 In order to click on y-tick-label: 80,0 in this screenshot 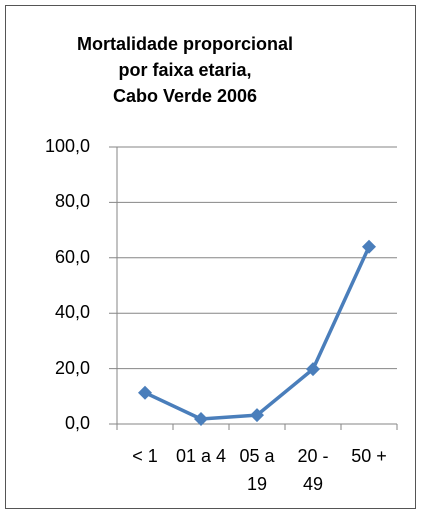, I will do `click(72, 201)`.